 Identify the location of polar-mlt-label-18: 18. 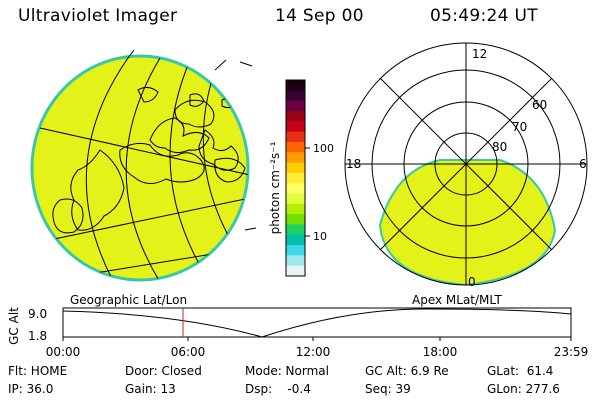
(353, 164).